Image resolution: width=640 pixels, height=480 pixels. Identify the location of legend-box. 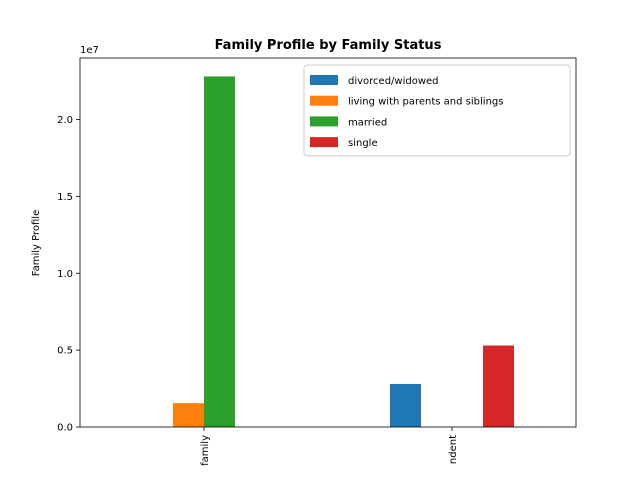
(437, 110).